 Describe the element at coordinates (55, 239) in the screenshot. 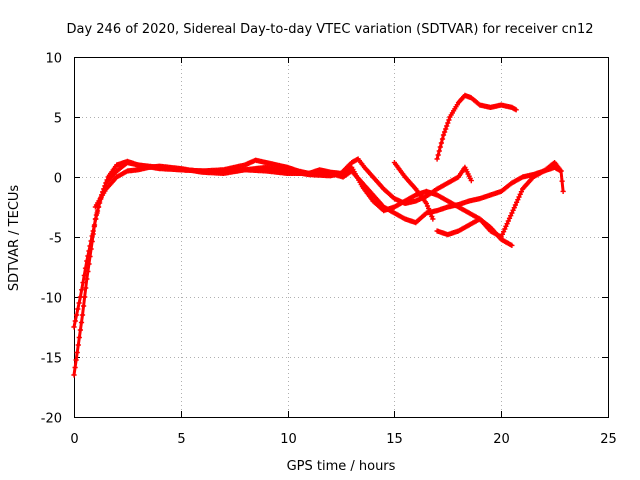

I see `y-tick-label: -5` at that location.